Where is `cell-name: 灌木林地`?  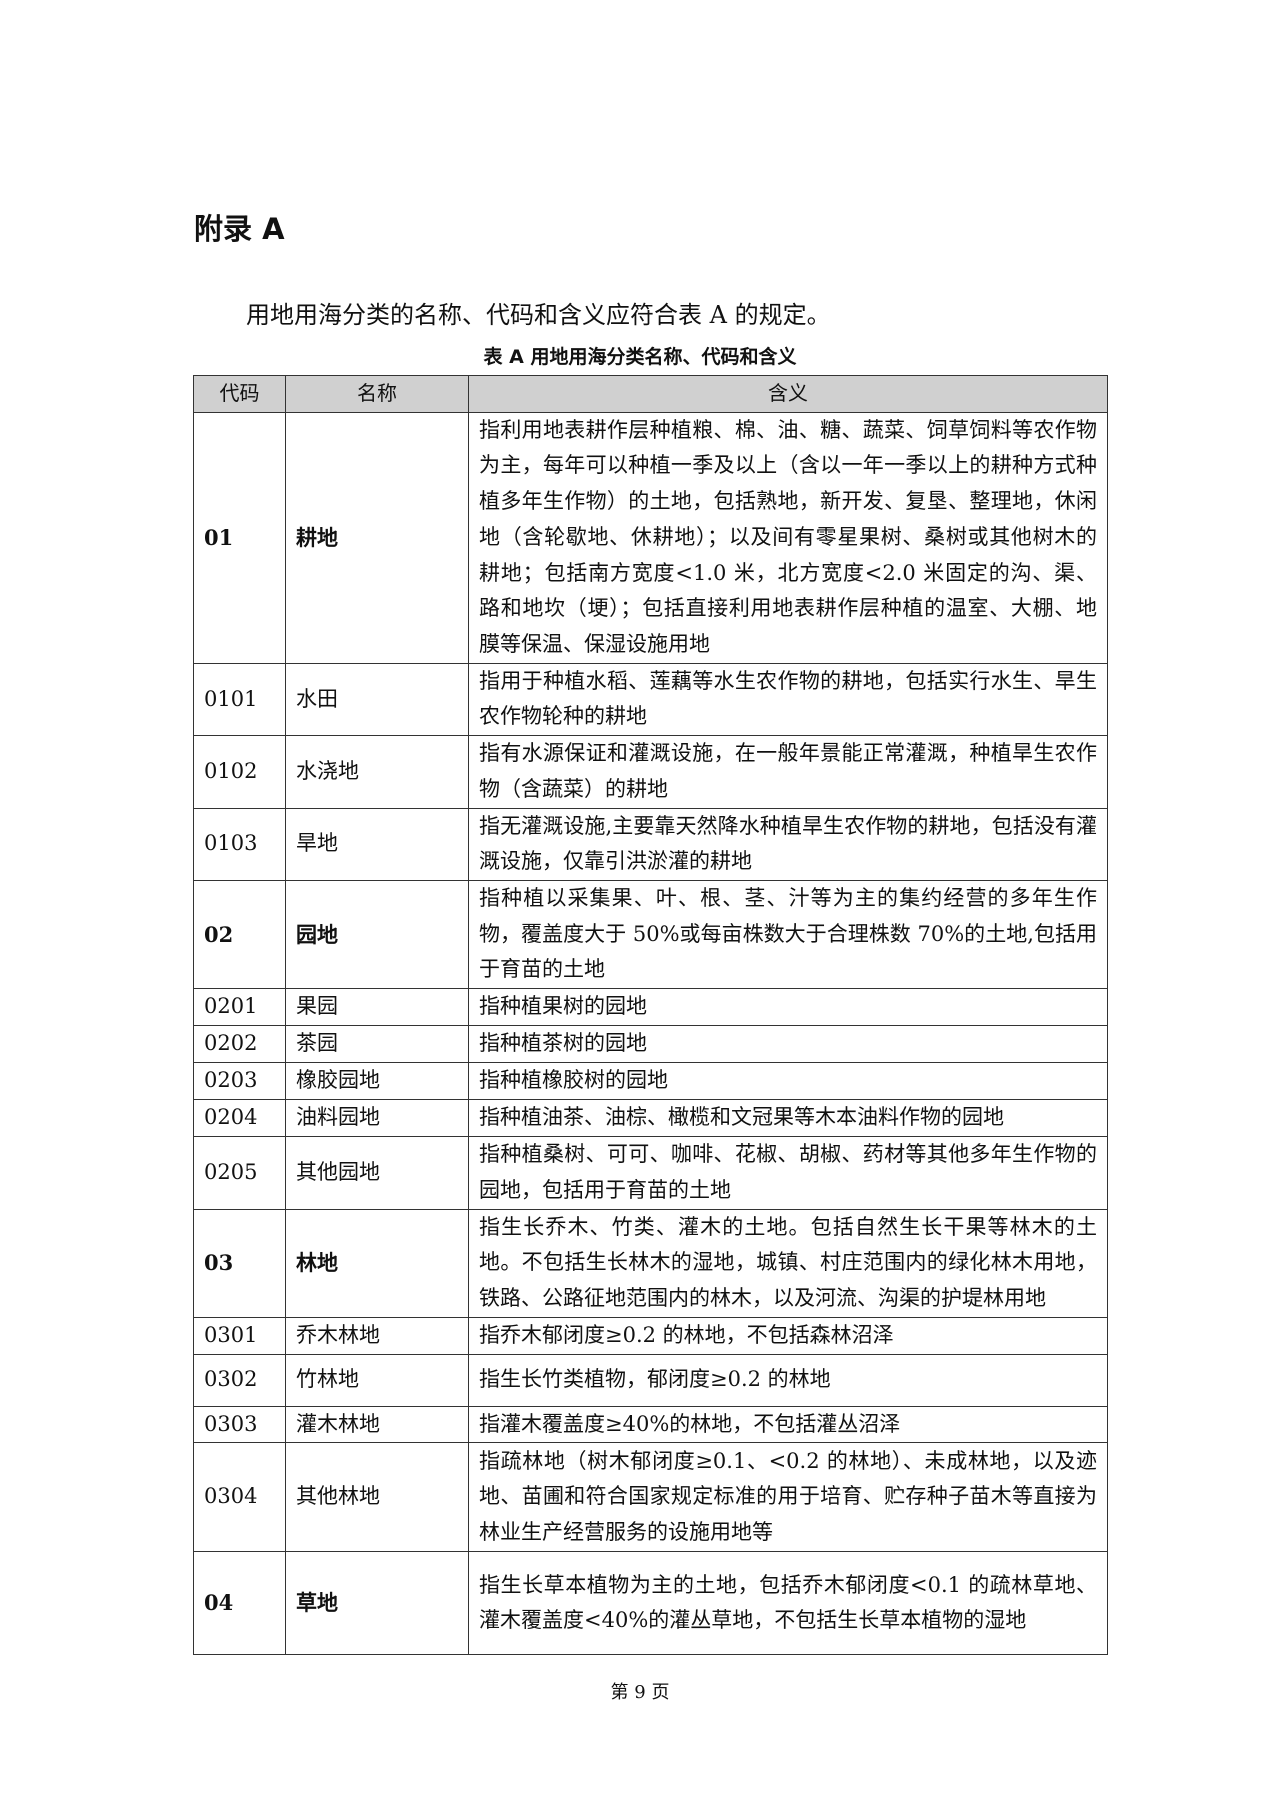
cell-name: 灌木林地 is located at coordinates (377, 1424).